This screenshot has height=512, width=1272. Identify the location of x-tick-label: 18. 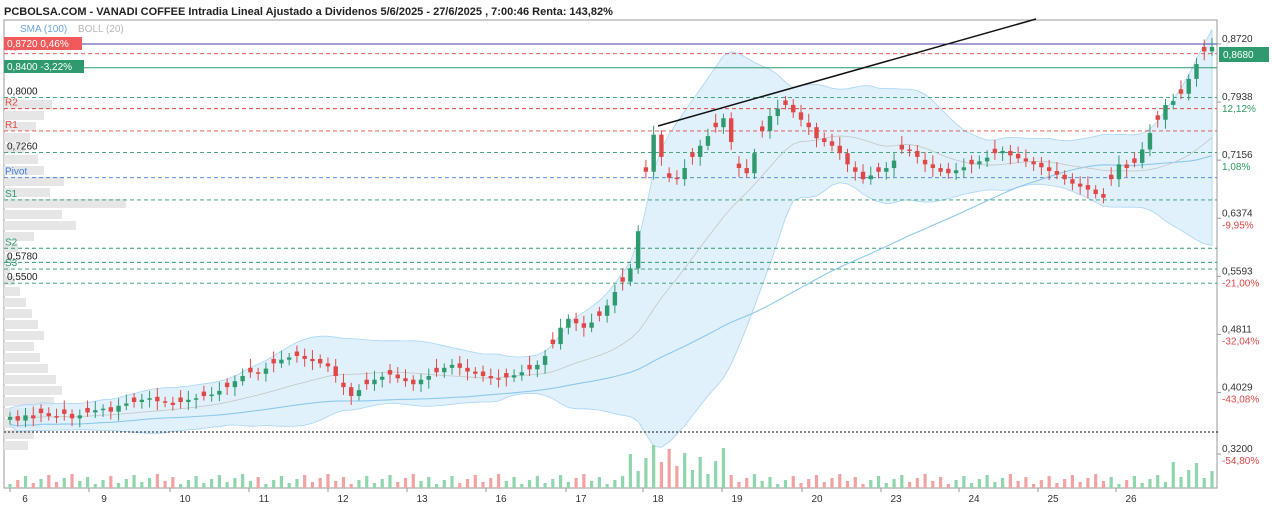
(658, 499).